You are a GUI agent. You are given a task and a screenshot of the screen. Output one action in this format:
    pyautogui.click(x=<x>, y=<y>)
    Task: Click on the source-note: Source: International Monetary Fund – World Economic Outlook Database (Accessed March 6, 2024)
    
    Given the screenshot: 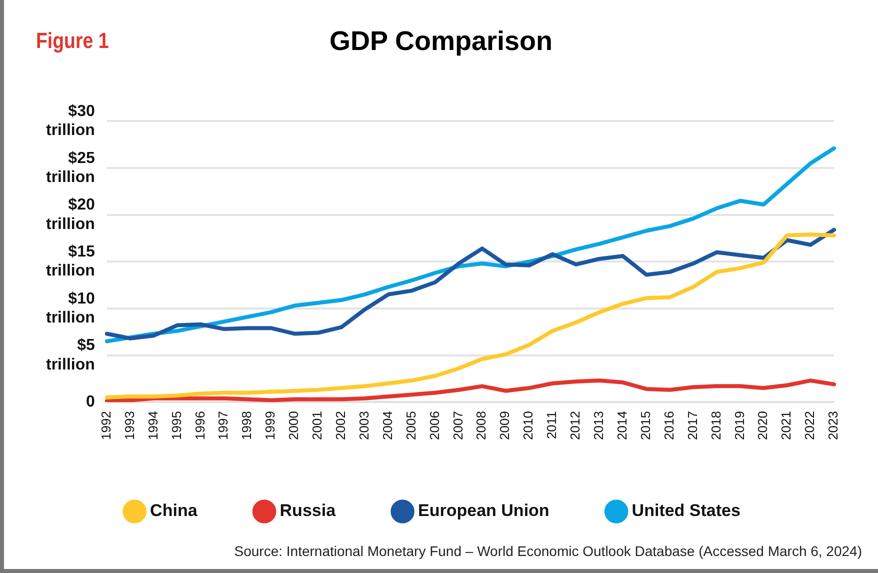 What is the action you would take?
    pyautogui.click(x=548, y=551)
    